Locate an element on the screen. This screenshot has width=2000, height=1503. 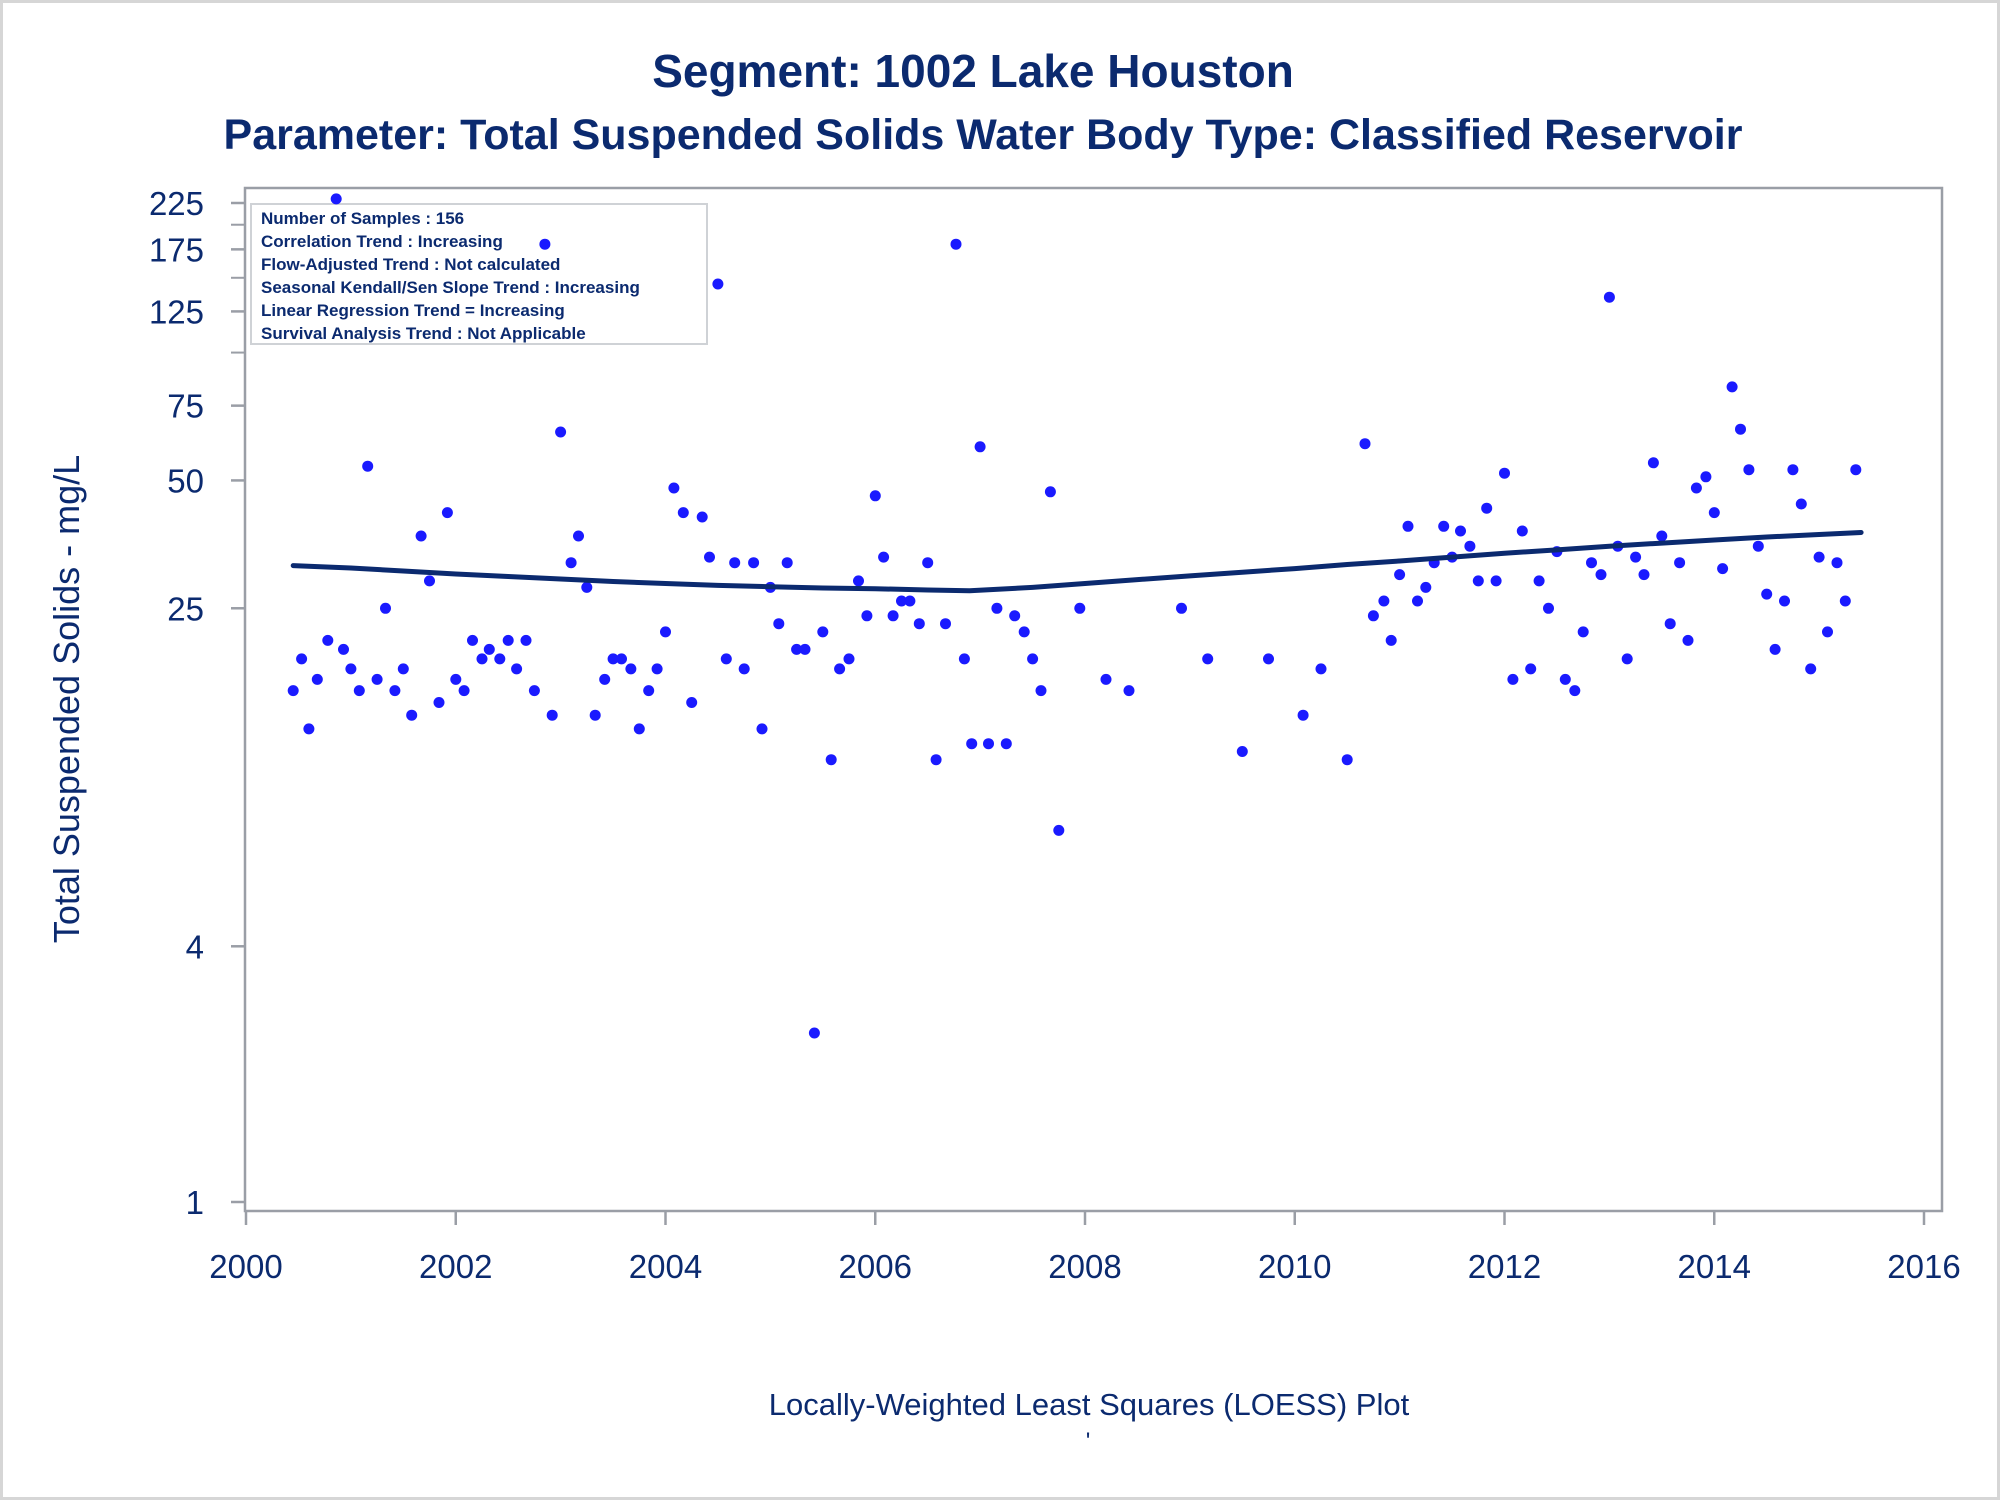
y-tick-label: 125 is located at coordinates (176, 311).